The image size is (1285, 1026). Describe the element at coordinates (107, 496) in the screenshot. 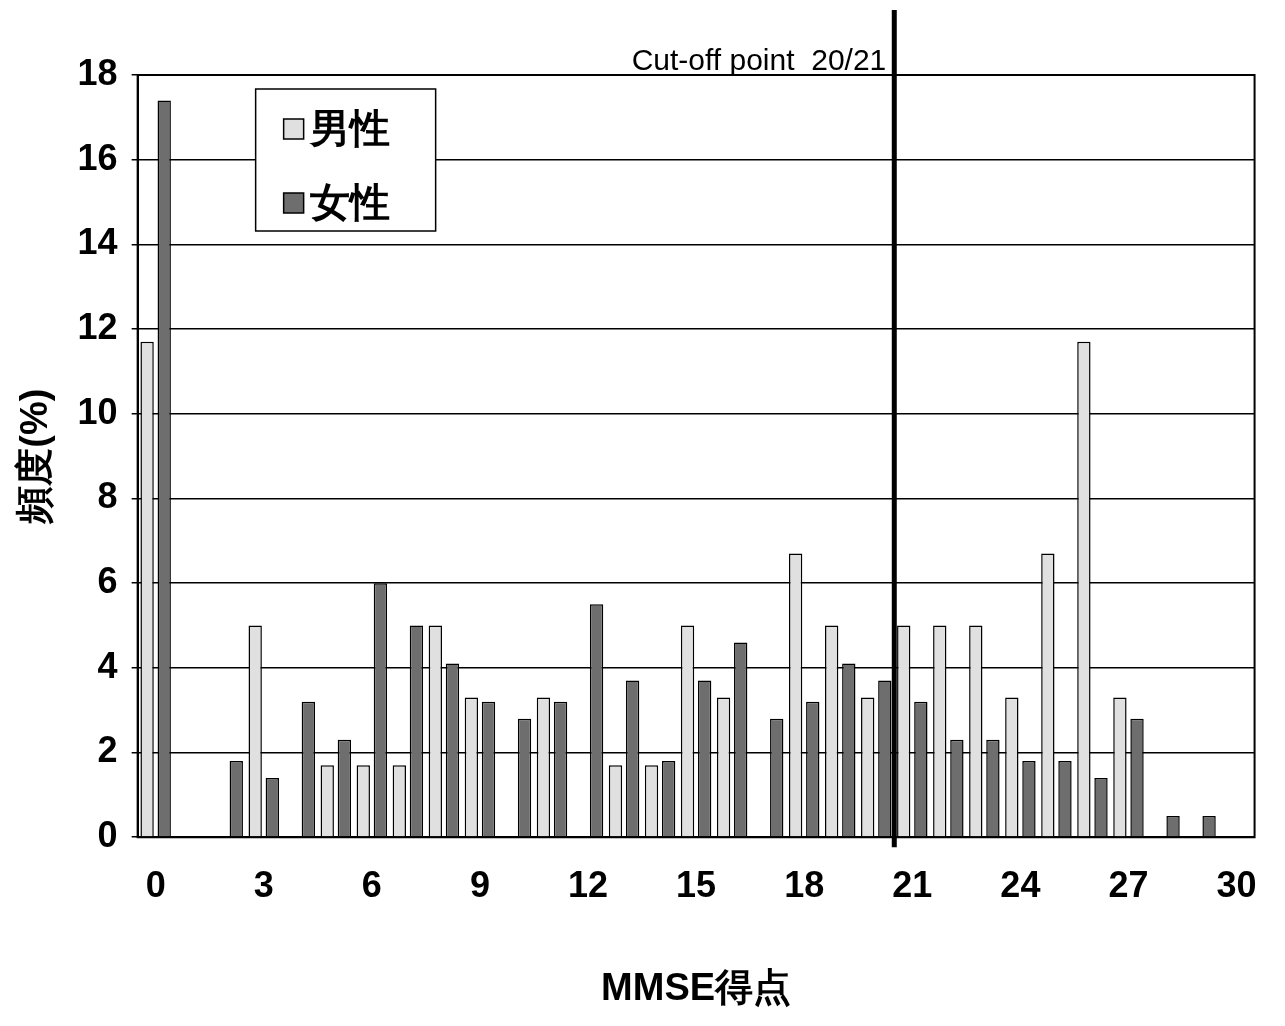

I see `y-tick-label: 8` at that location.